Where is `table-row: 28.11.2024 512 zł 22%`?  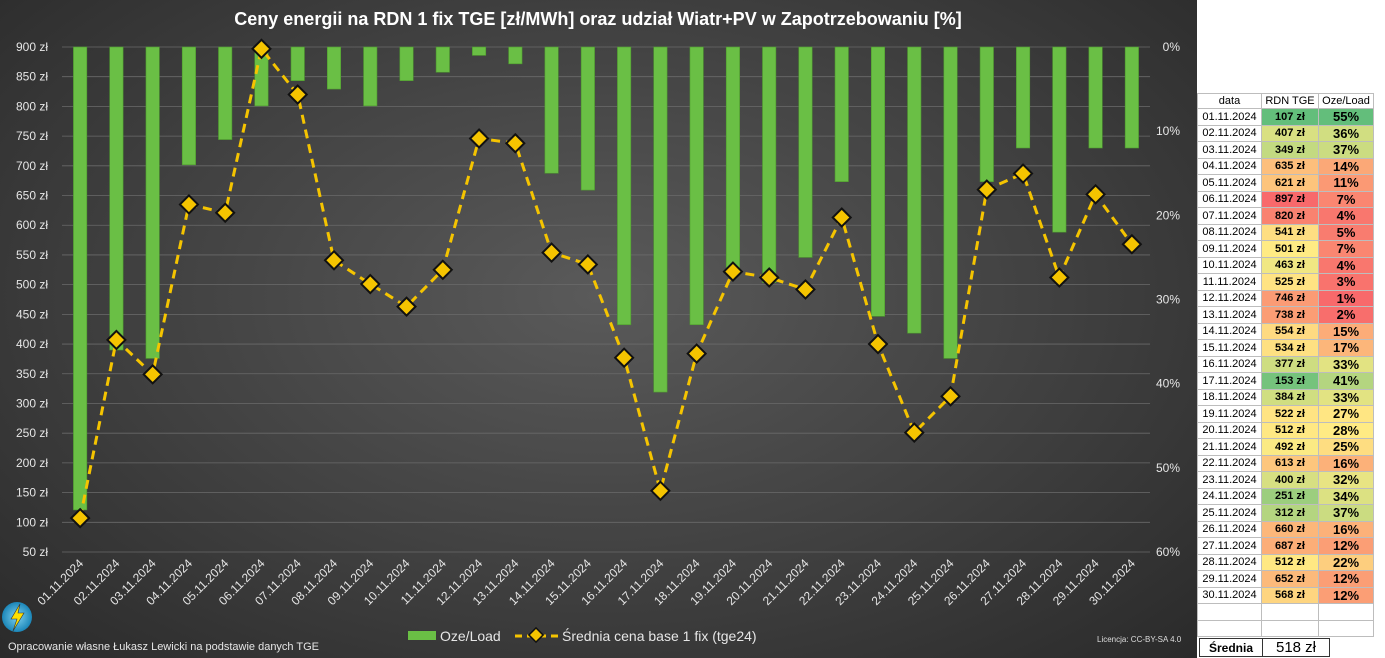
table-row: 28.11.2024 512 zł 22% is located at coordinates (1285, 562).